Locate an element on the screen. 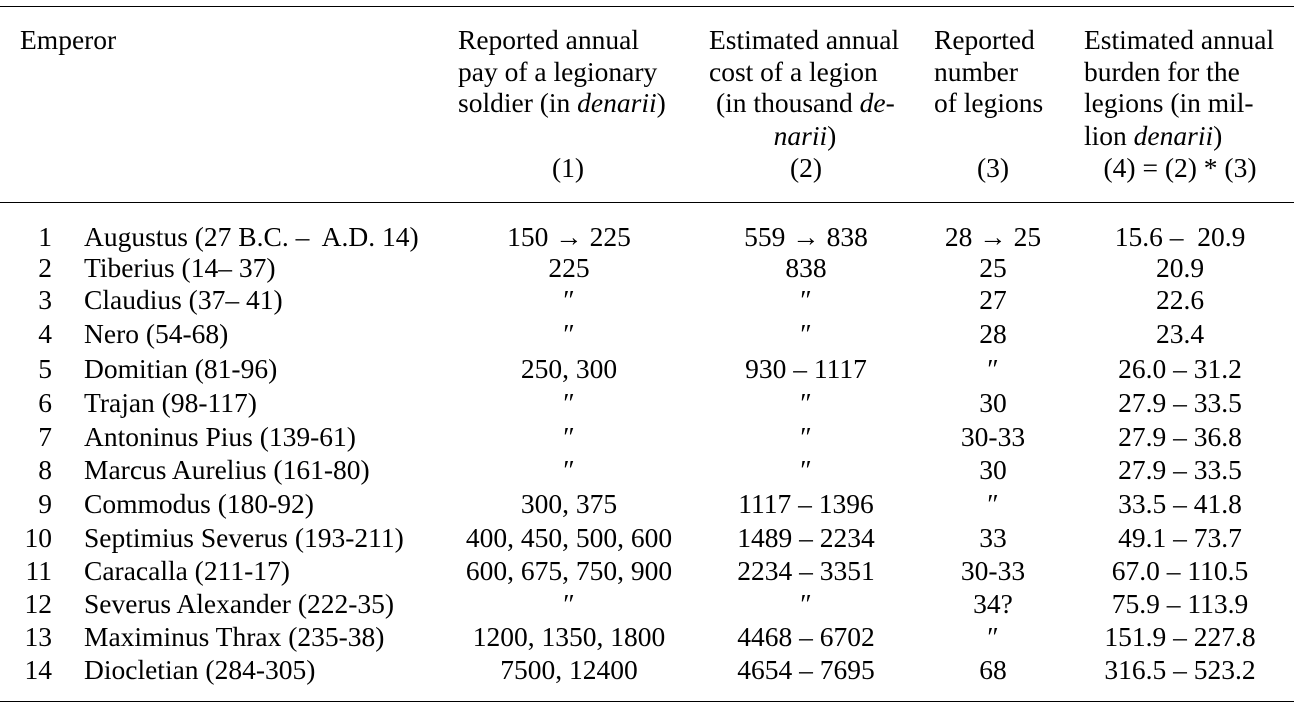 The image size is (1294, 704). column-header-emperor: Emperor is located at coordinates (68, 39).